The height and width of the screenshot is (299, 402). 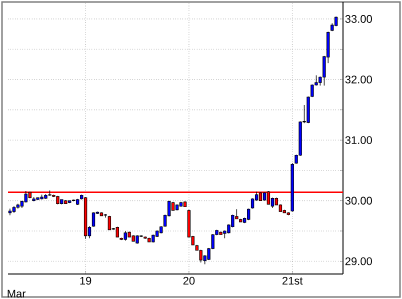 What do you see at coordinates (358, 140) in the screenshot?
I see `y-tick-label: 31.00` at bounding box center [358, 140].